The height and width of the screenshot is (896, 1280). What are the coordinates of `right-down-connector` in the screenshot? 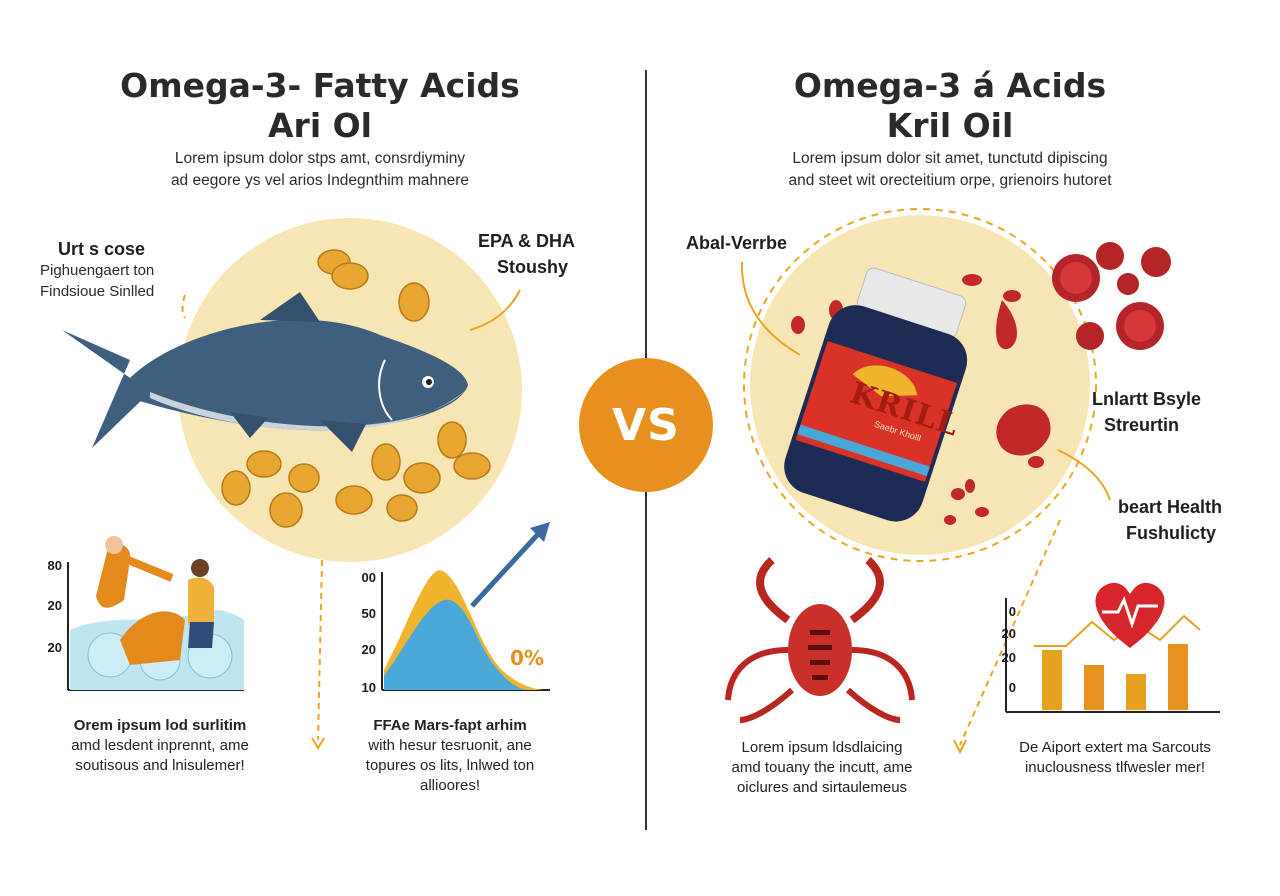 It's located at (1010, 632).